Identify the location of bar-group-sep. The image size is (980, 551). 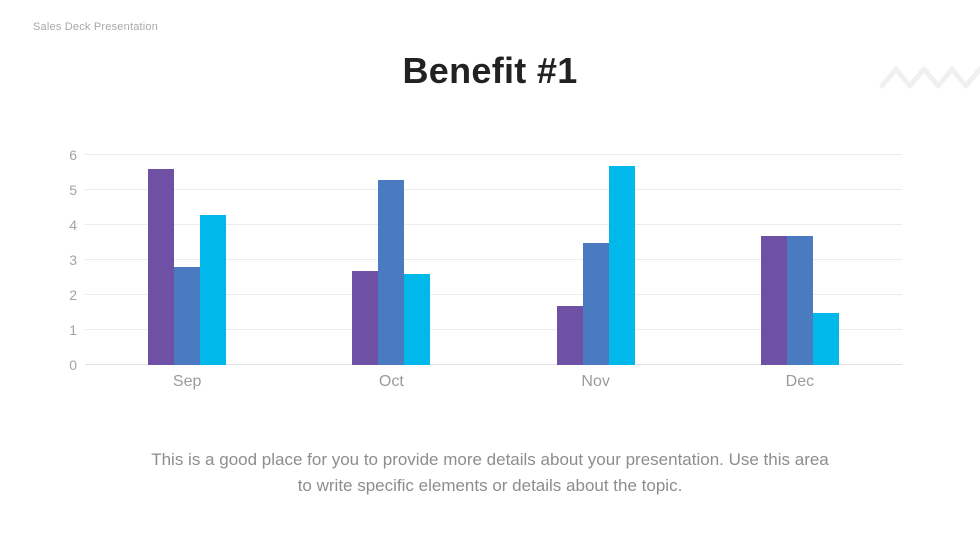
(187, 260).